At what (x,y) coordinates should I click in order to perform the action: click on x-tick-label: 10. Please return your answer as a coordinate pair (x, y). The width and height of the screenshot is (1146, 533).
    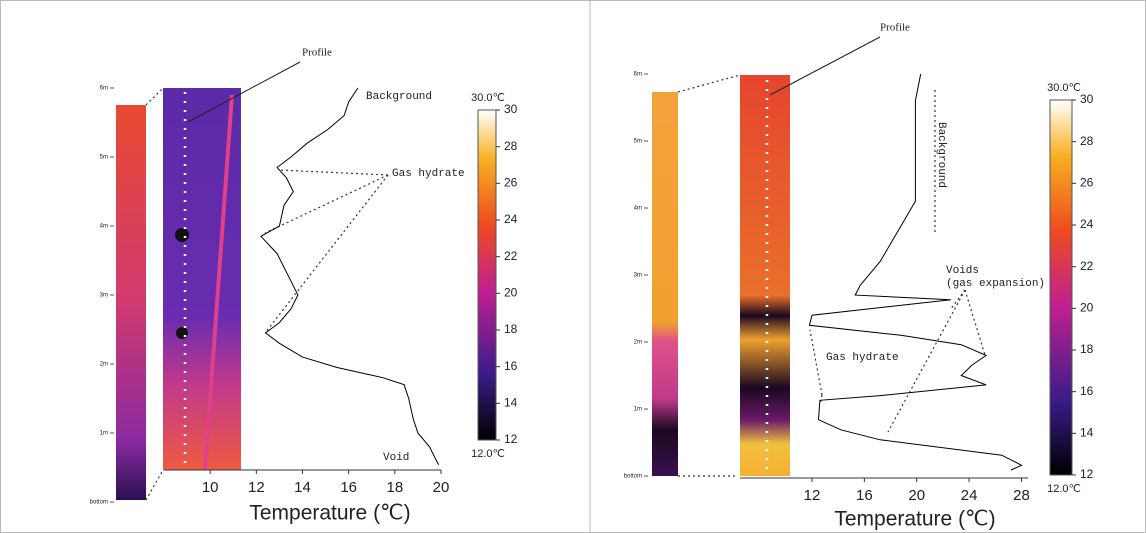
    Looking at the image, I should click on (210, 487).